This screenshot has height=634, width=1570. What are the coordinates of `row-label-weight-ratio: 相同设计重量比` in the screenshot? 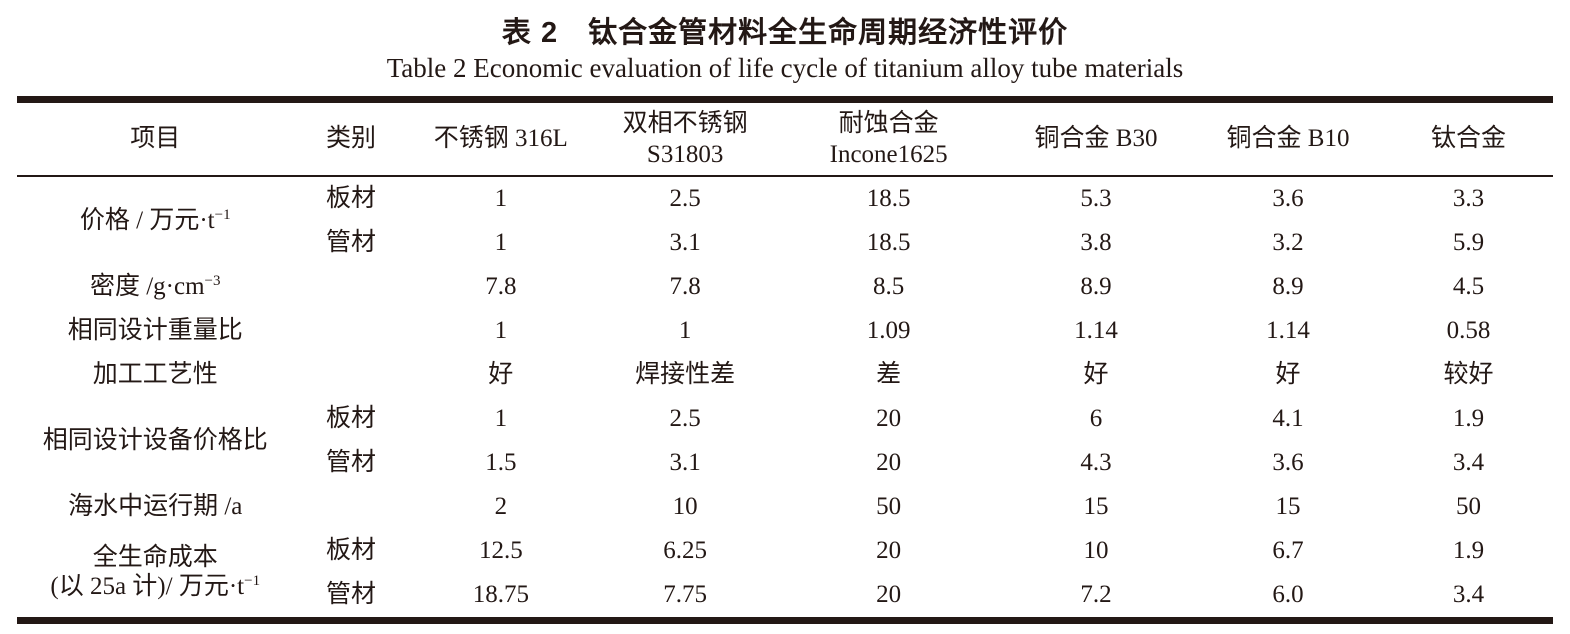 It's located at (155, 331).